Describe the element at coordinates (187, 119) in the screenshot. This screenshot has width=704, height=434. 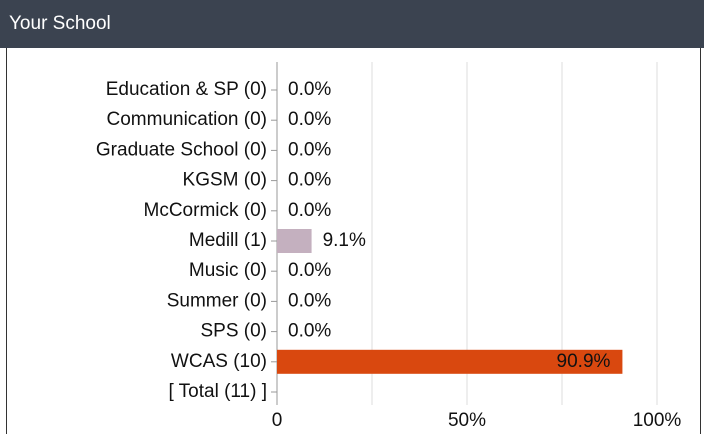
I see `y-tick-label: Communication (0)` at that location.